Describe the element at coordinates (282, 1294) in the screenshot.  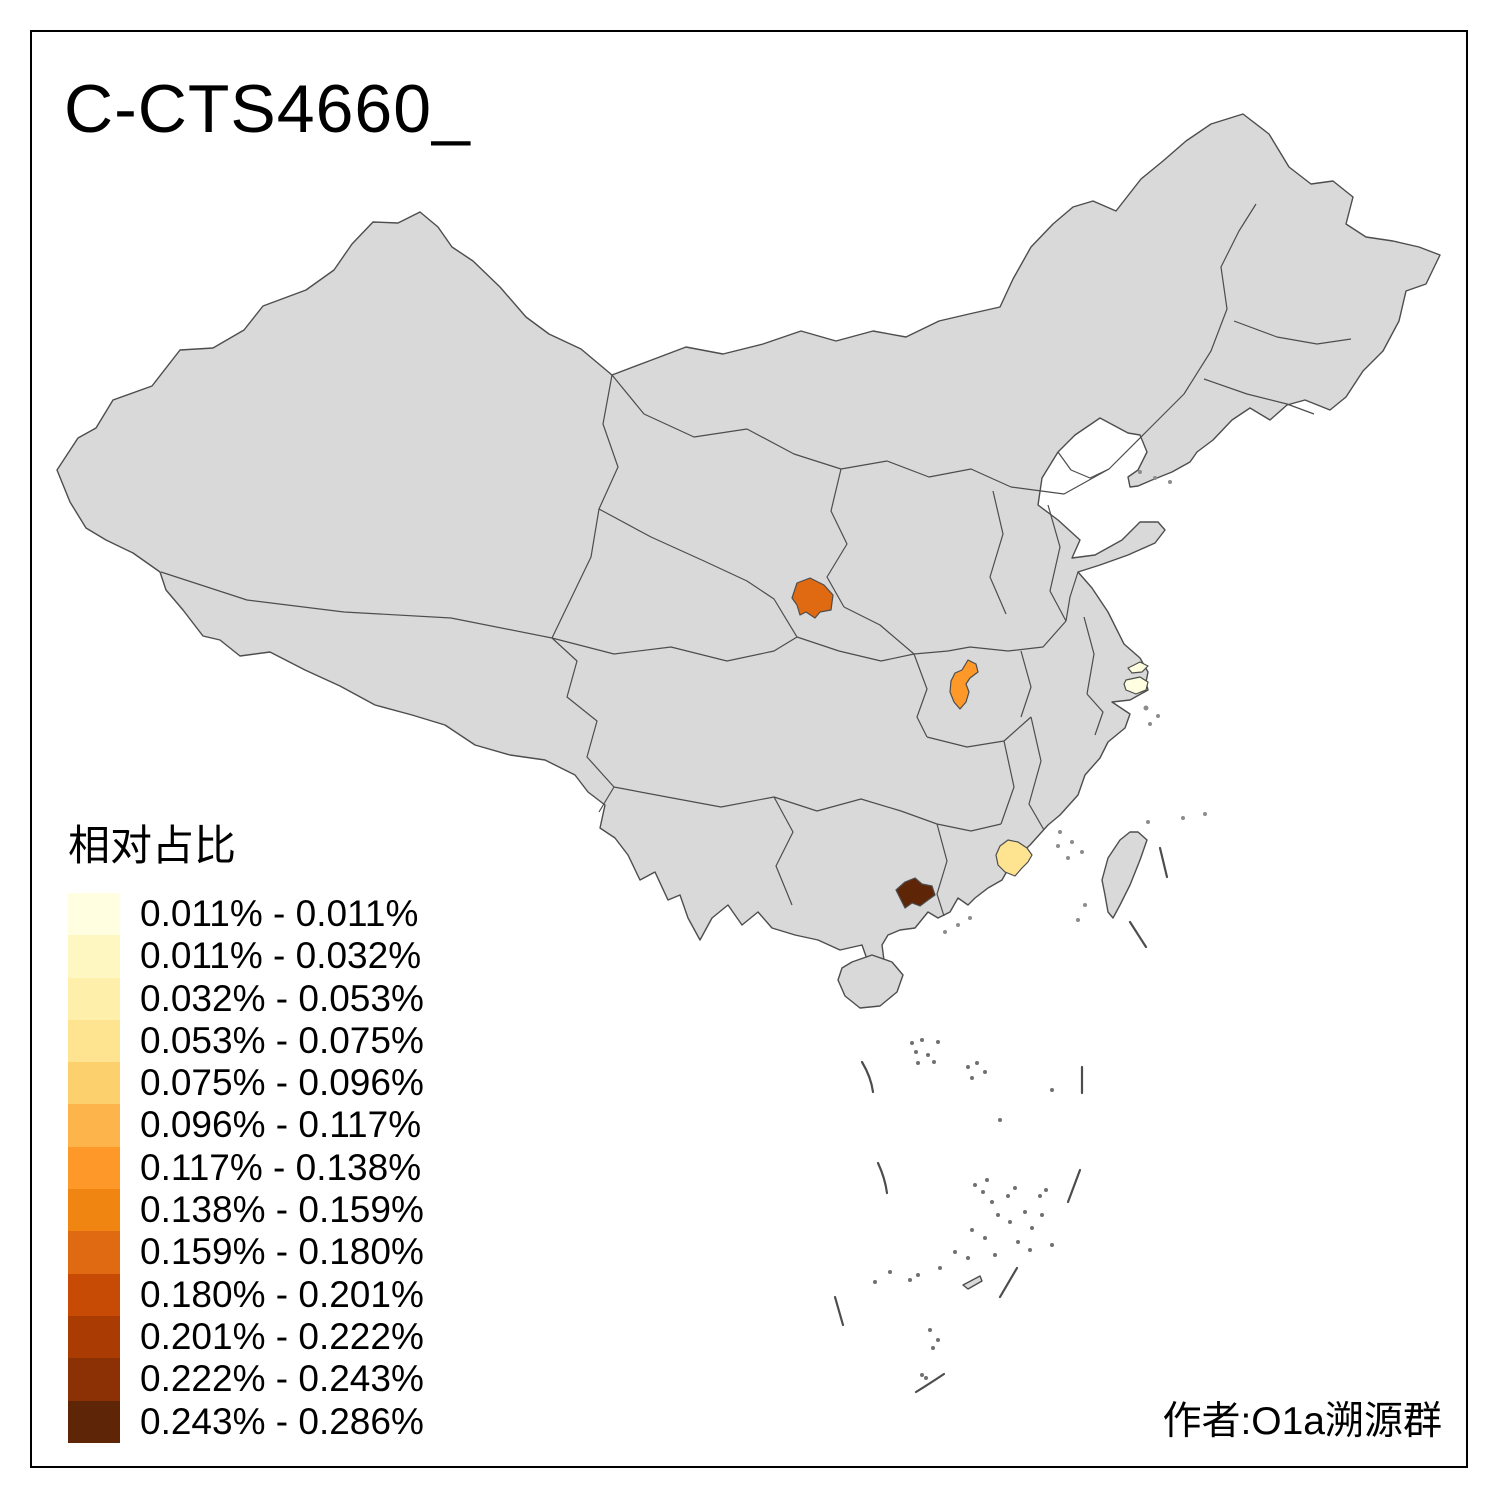
I see `legend-label: 0.180% - 0.201%` at that location.